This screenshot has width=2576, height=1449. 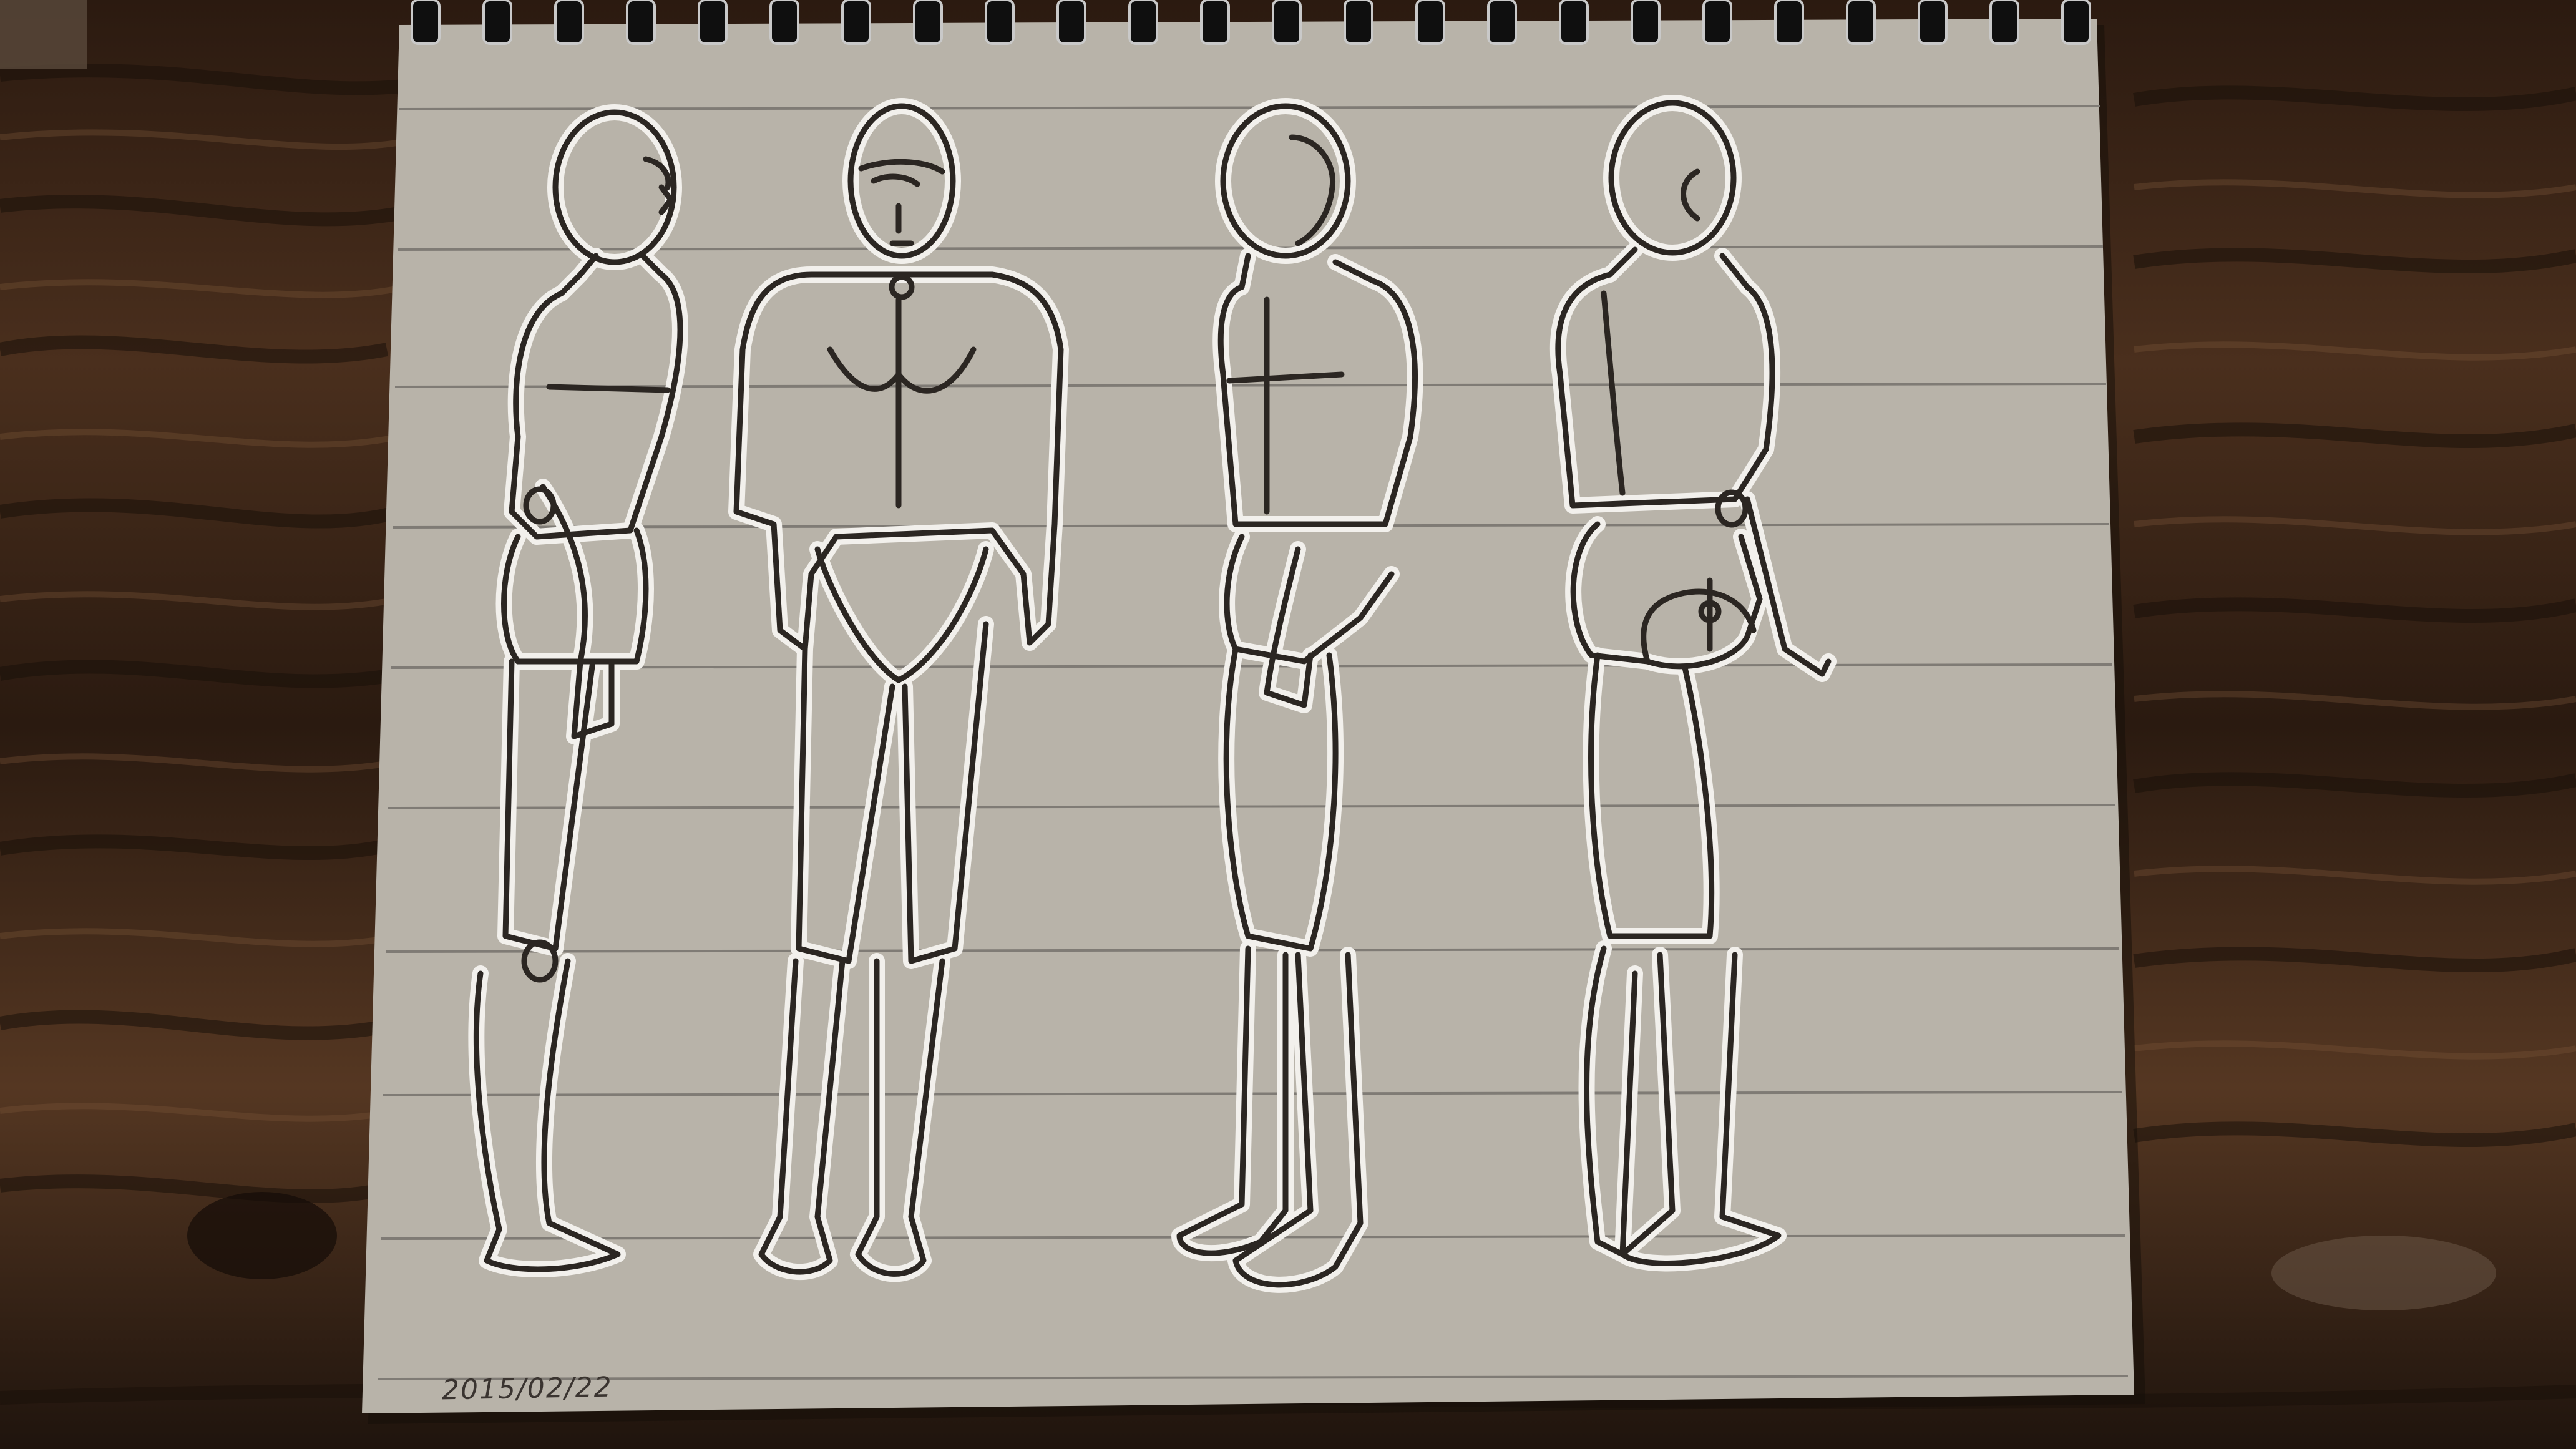 What do you see at coordinates (1693, 683) in the screenshot?
I see `figure-back-three-quarter-view-icon` at bounding box center [1693, 683].